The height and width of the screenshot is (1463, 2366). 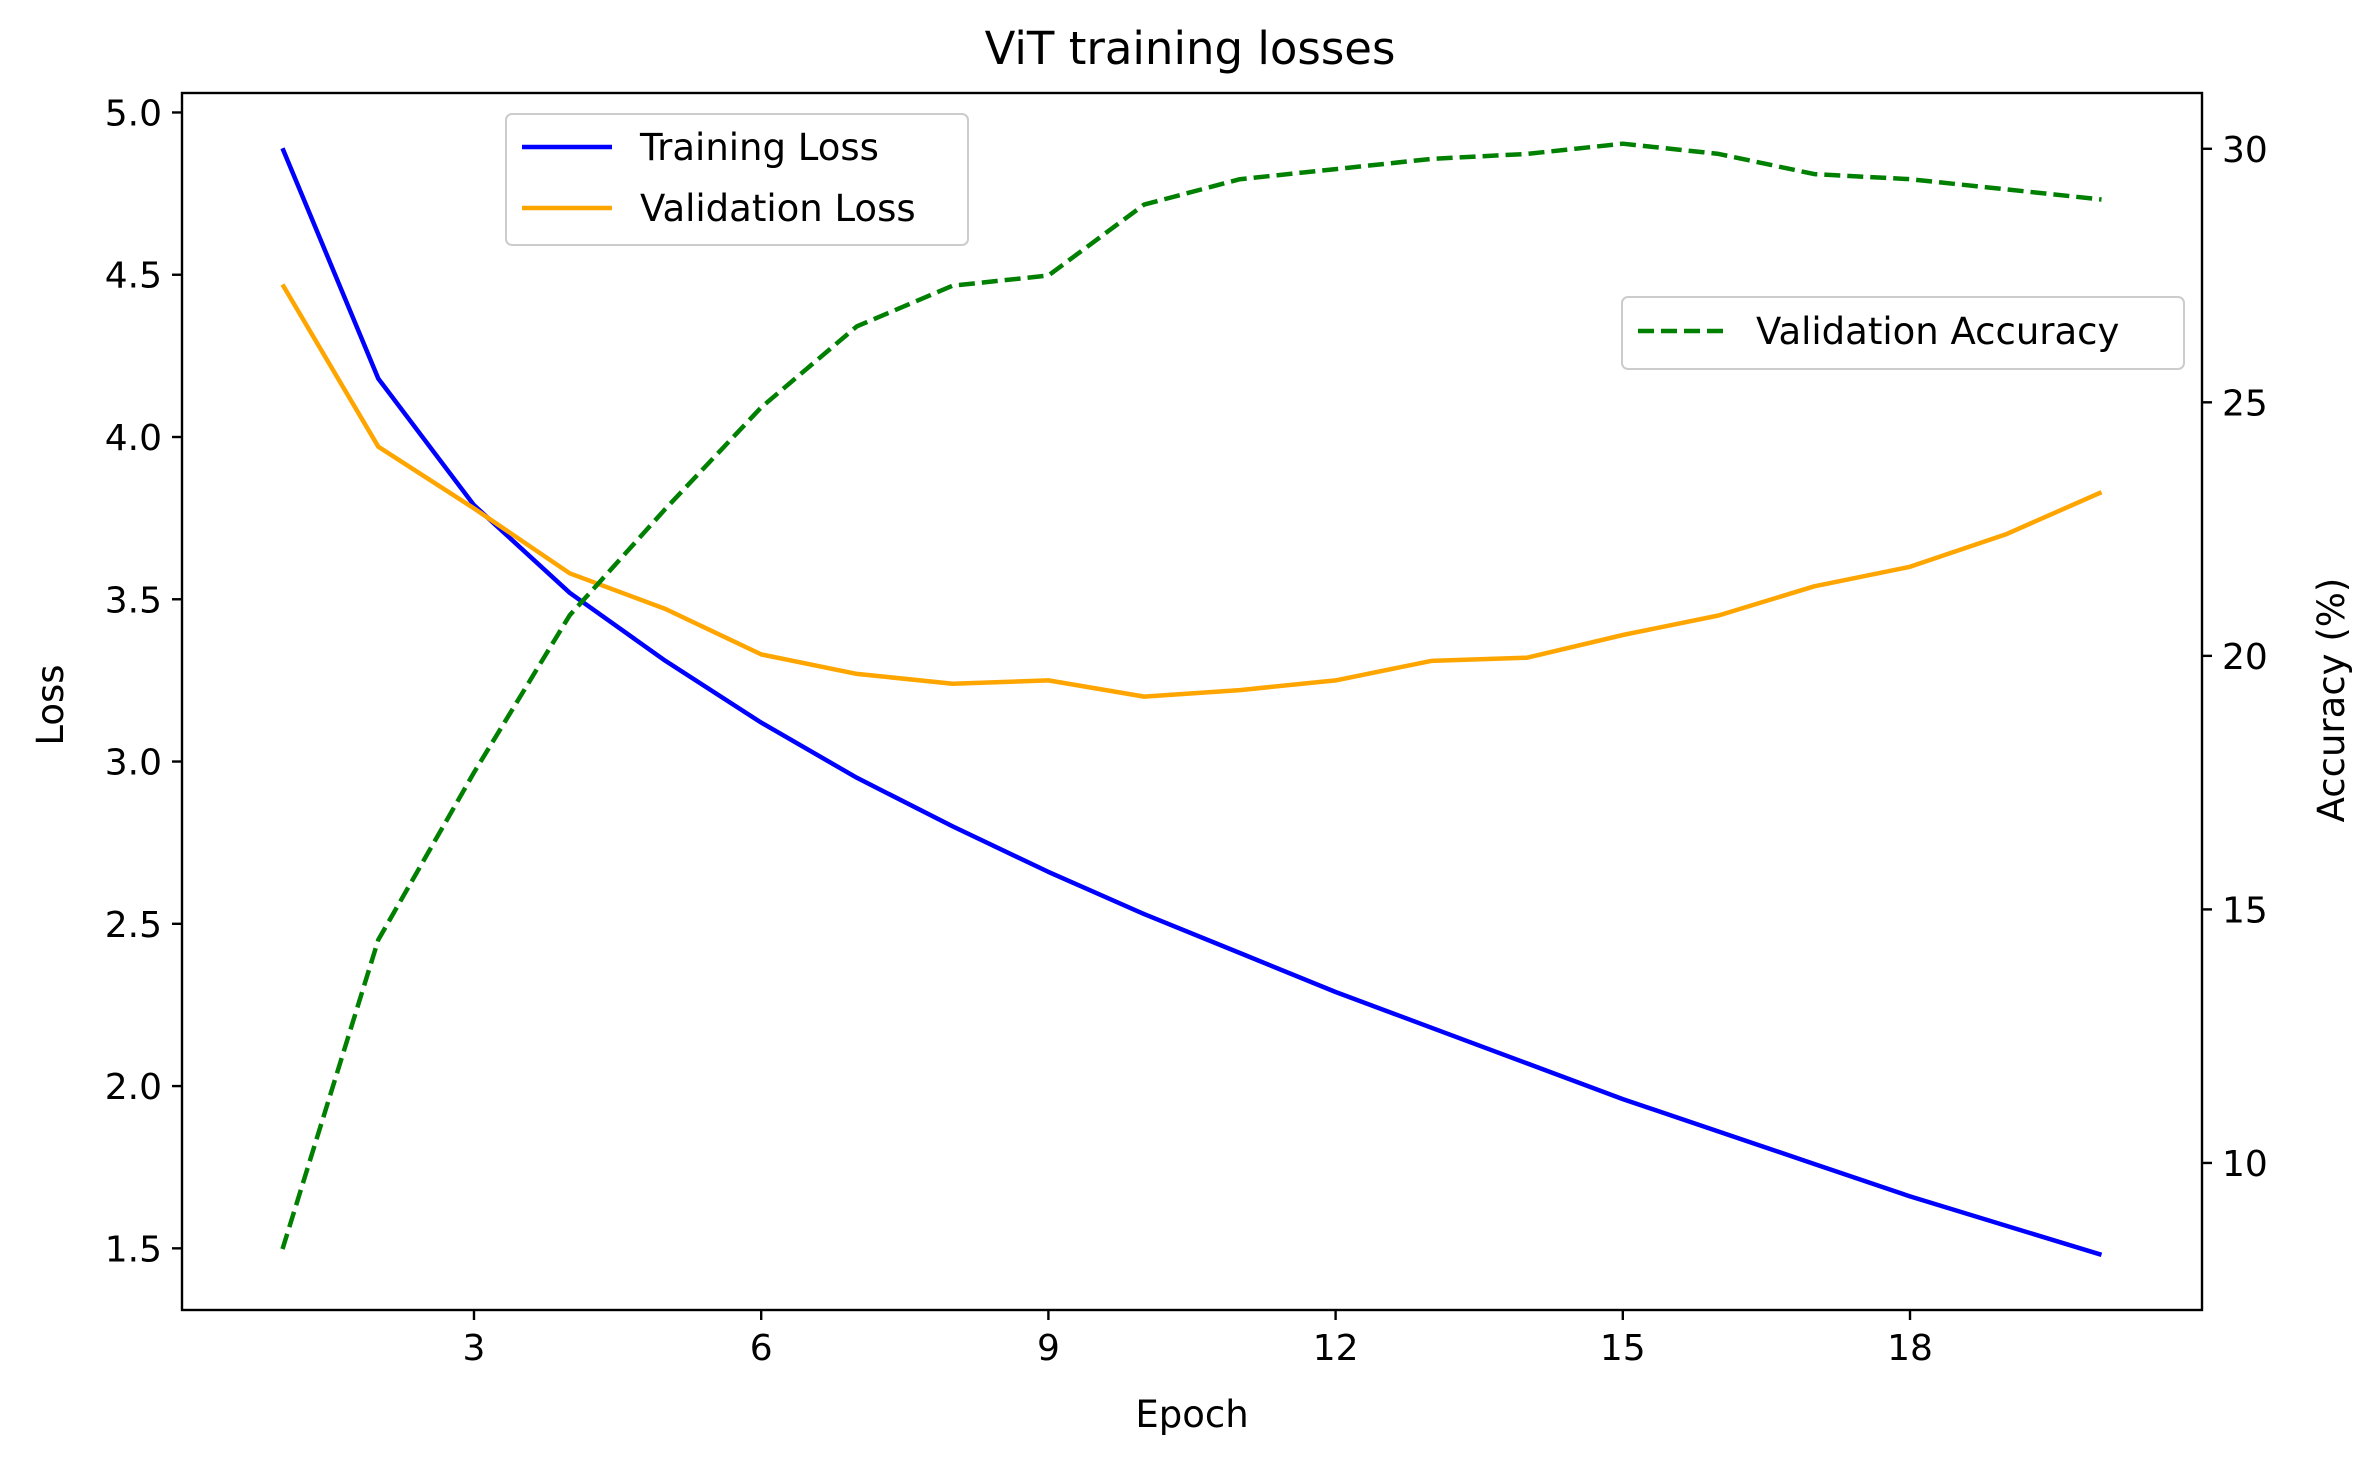 I want to click on y2-tick-label-25: 25, so click(x=2245, y=403).